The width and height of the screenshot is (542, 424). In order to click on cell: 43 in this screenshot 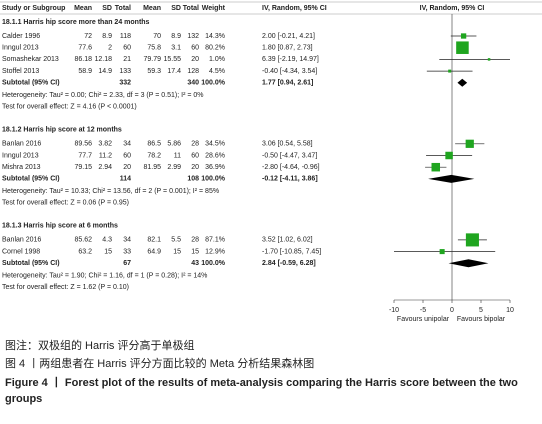, I will do `click(195, 263)`.